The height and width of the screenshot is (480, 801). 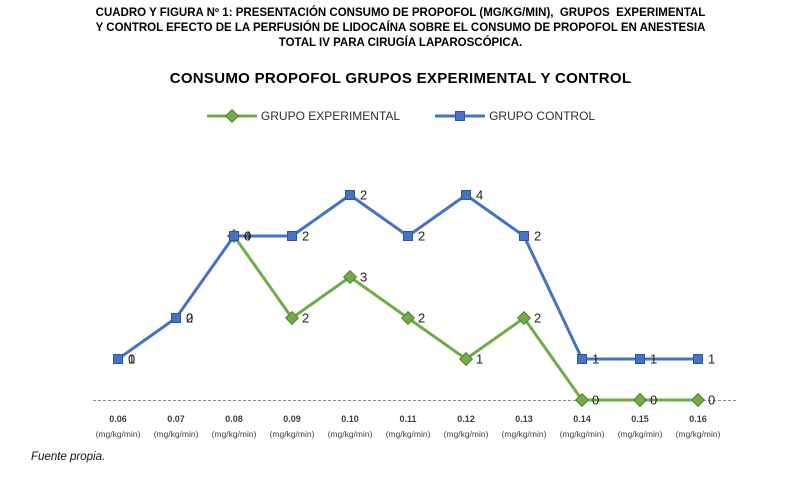 I want to click on chart-legend: GRUPO EXPERIMENTAL GRUPO CONTROL, so click(x=400, y=116).